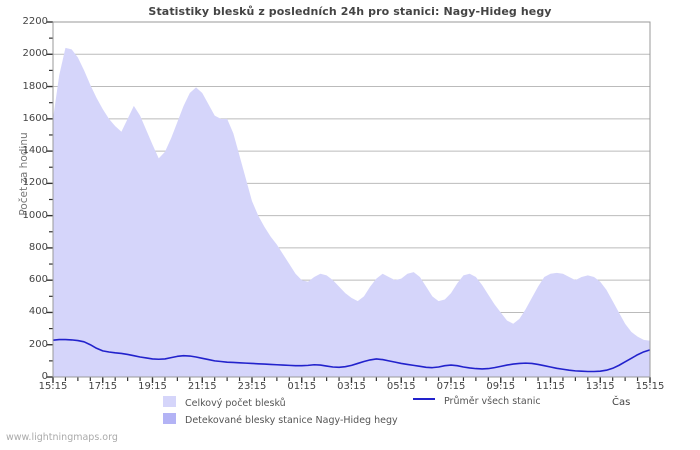 The width and height of the screenshot is (700, 450). I want to click on x-tick-label: 05:15, so click(401, 386).